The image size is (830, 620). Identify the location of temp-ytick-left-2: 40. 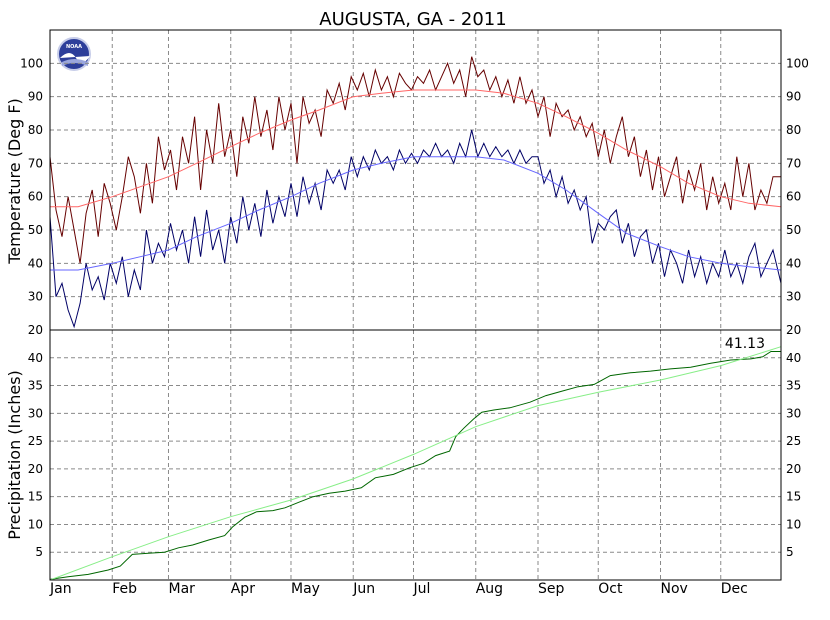
(35, 263).